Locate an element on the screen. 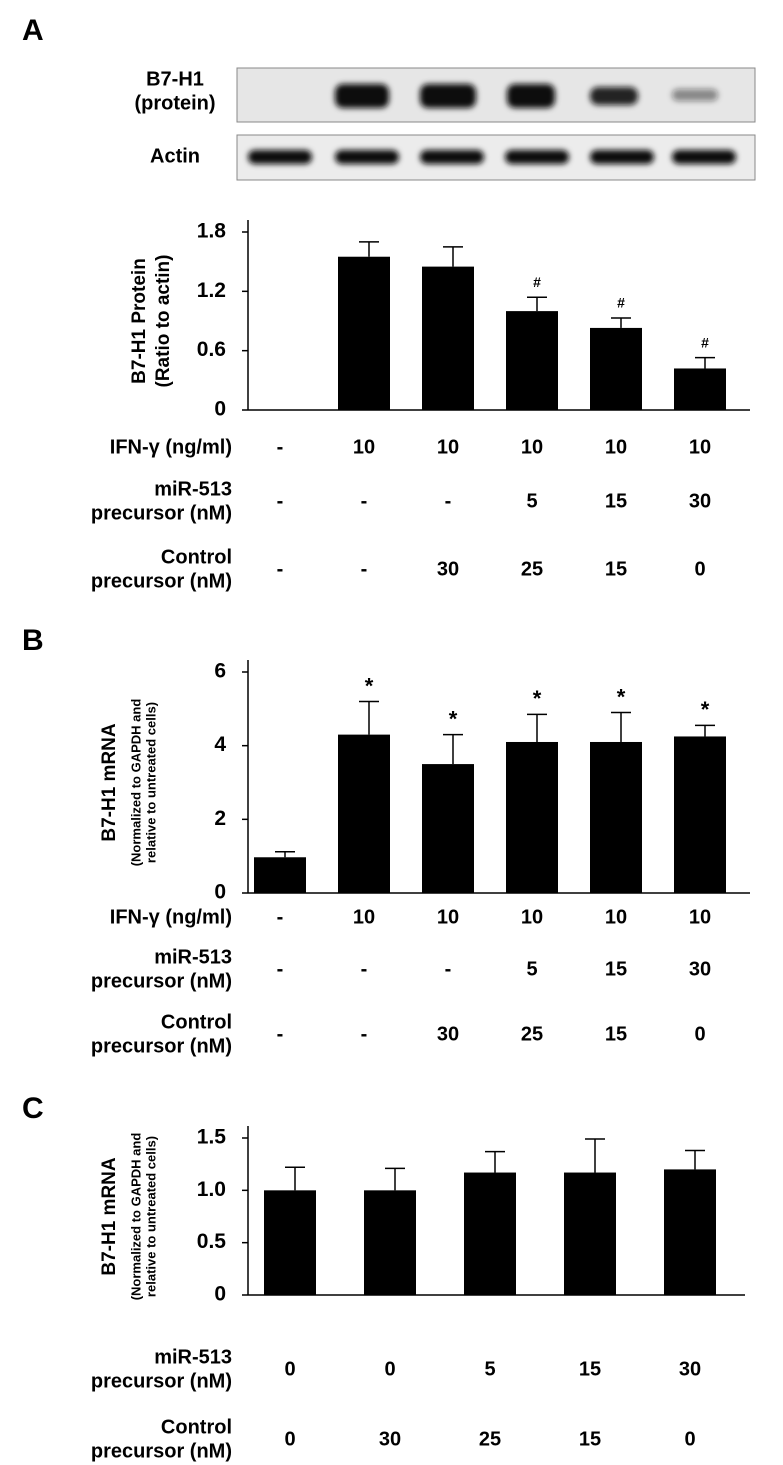  y-axis-label: B7-H1 mRNA is located at coordinates (109, 782).